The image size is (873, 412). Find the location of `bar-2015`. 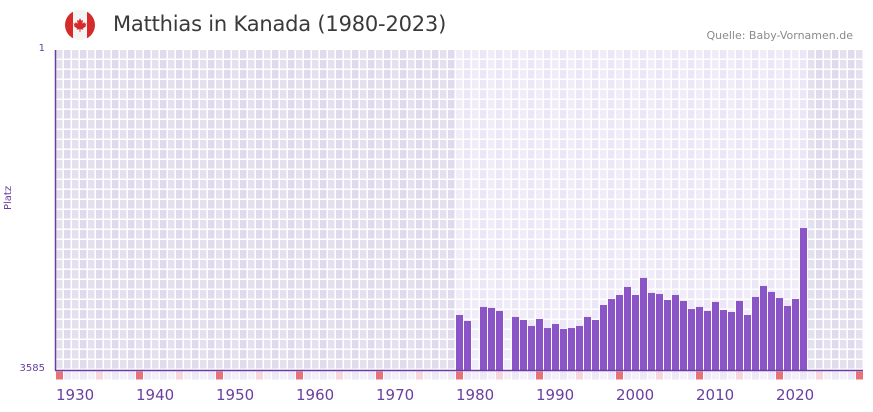

bar-2015 is located at coordinates (739, 335).